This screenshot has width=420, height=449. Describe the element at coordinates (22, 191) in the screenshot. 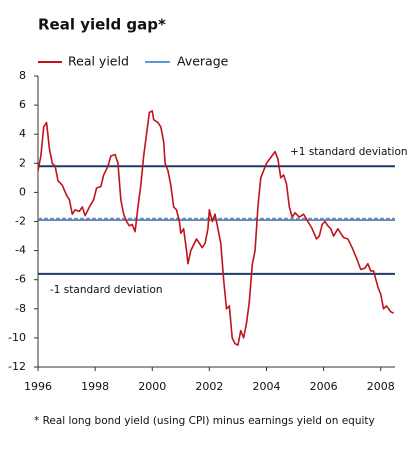

I see `y-tick-label: 0` at that location.